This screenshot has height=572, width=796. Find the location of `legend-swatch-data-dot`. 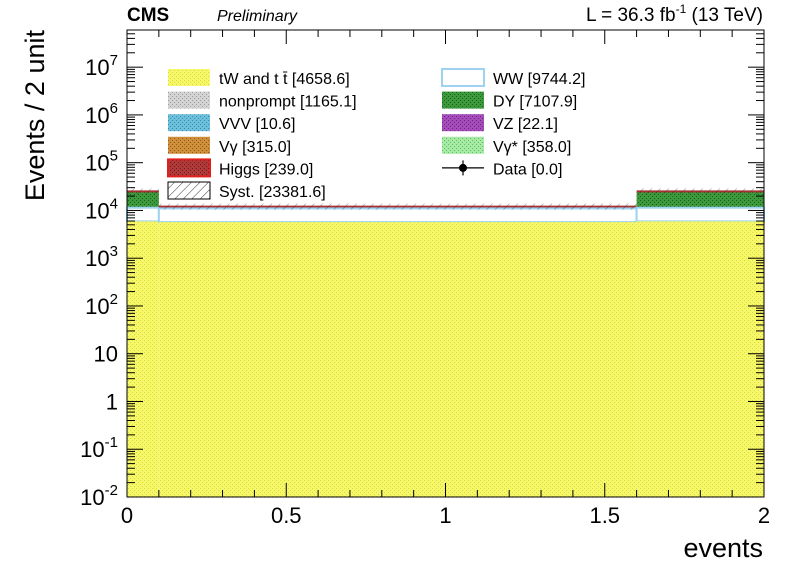

legend-swatch-data-dot is located at coordinates (463, 167).